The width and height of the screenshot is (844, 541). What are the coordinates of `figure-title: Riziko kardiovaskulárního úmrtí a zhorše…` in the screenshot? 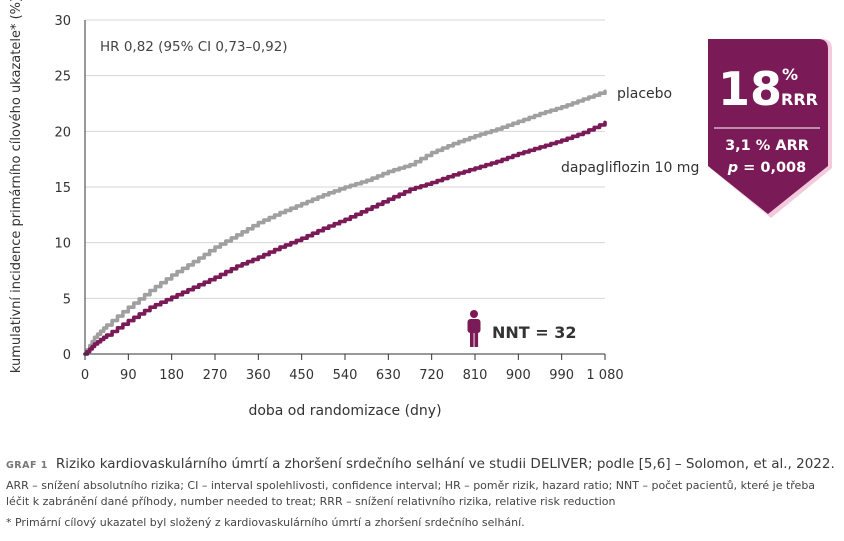 It's located at (445, 464).